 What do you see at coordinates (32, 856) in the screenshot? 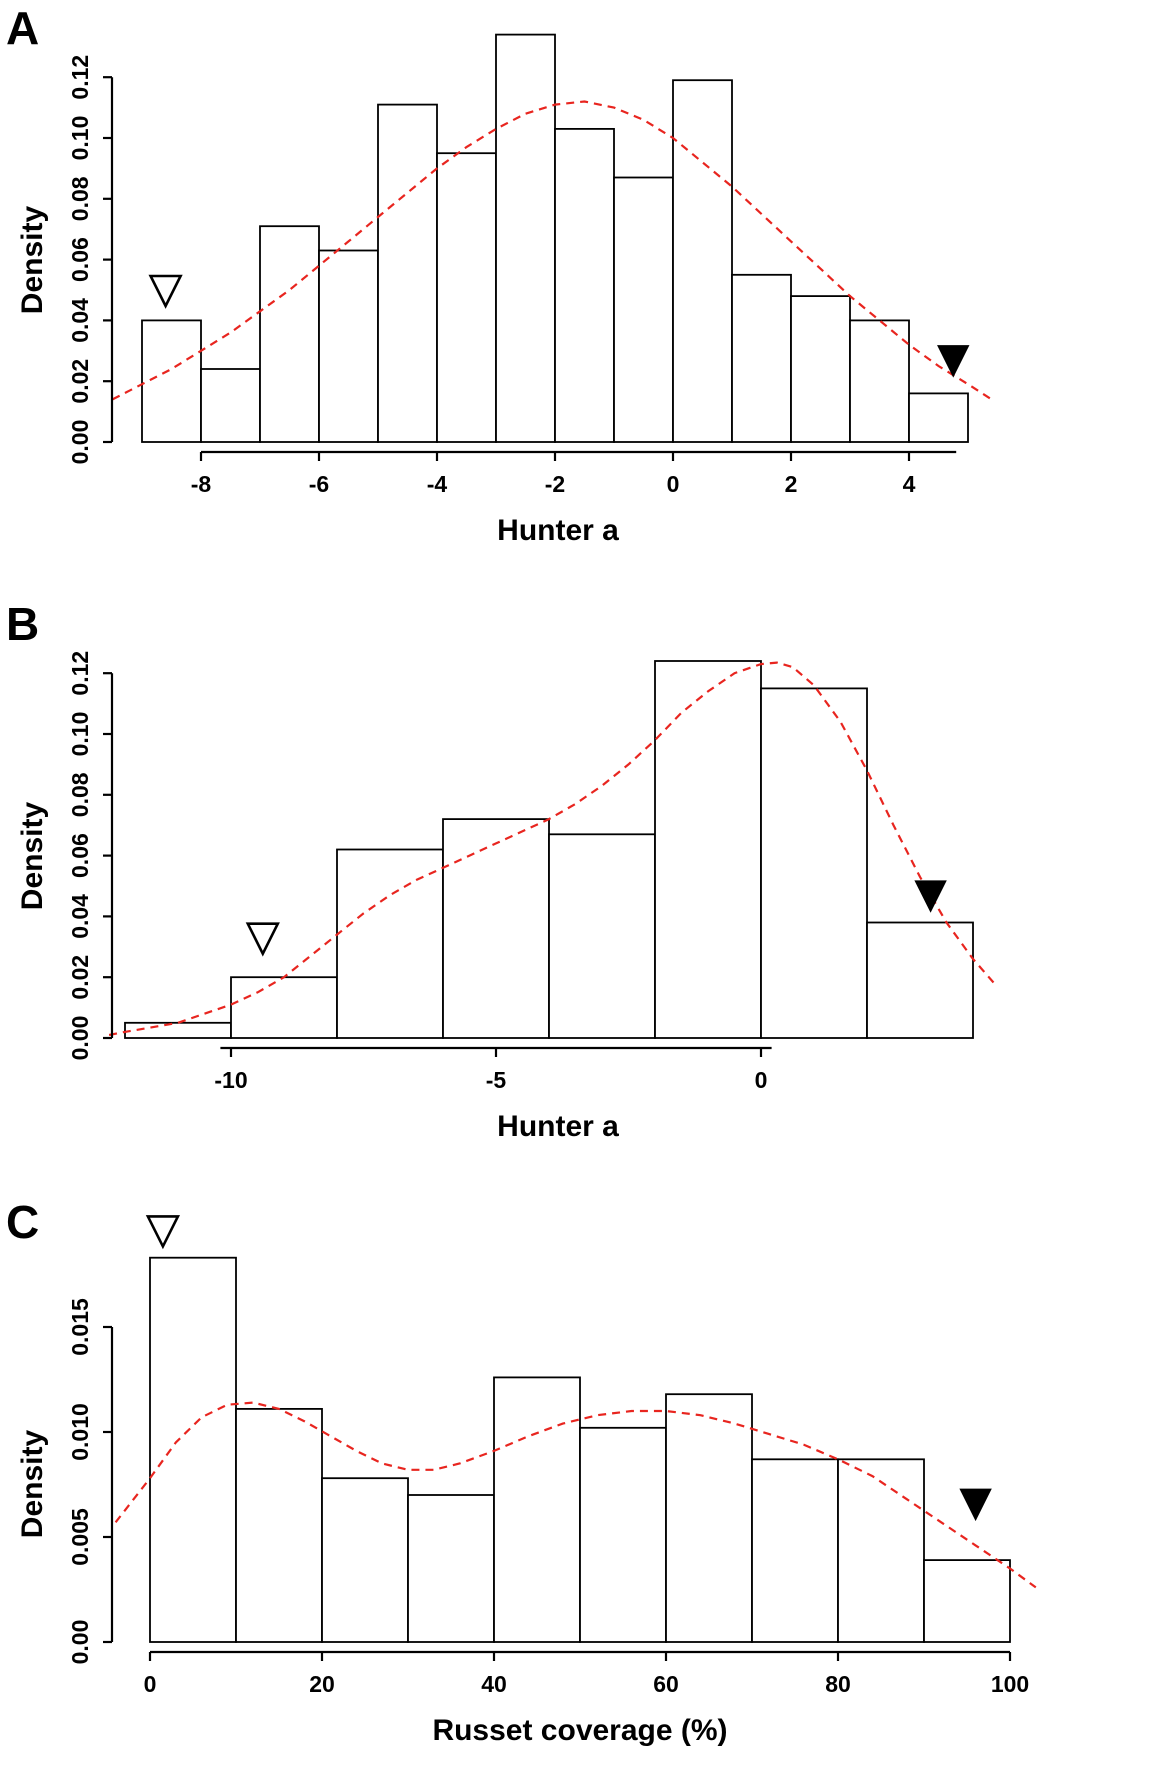
I see `y-axis-title-B: Density` at bounding box center [32, 856].